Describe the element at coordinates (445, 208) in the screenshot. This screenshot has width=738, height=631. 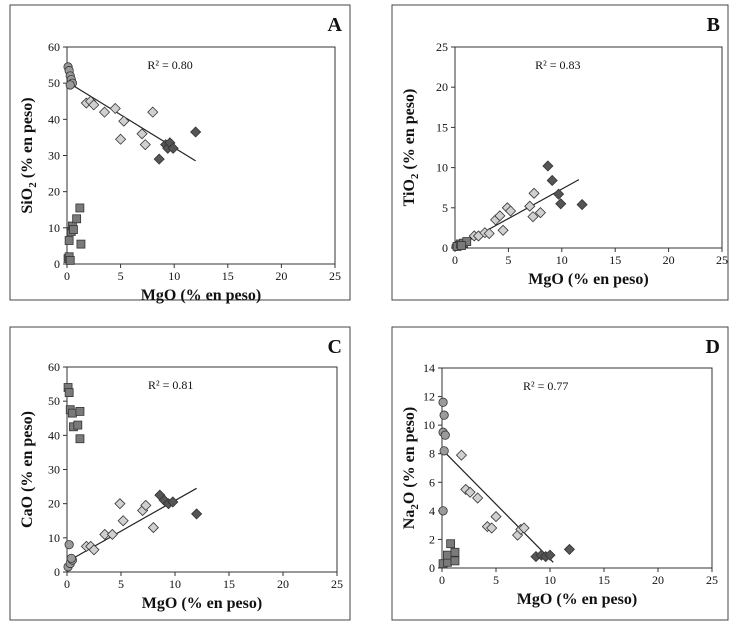
I see `y-tick-label: 5` at that location.